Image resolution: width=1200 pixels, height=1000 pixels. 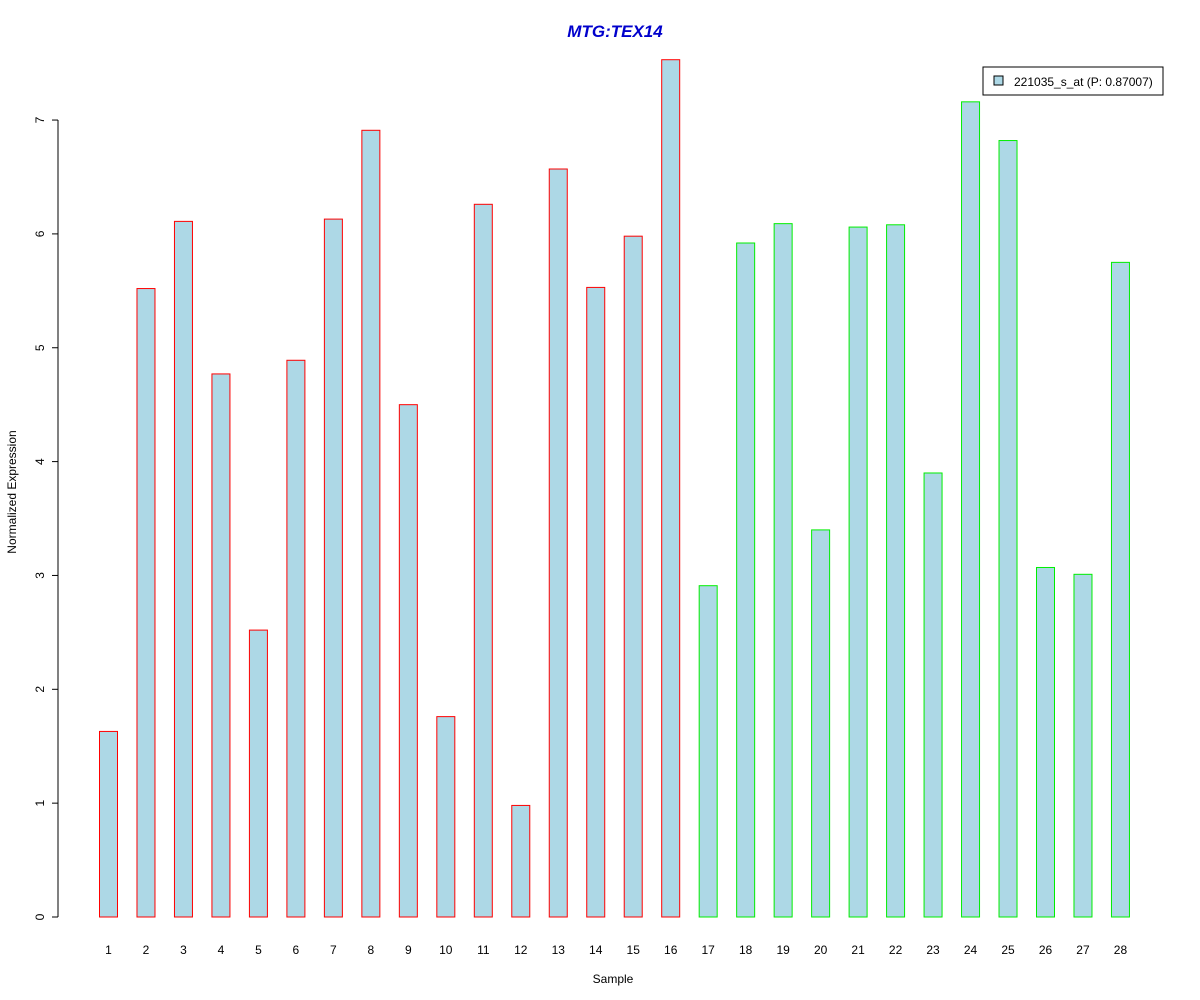 What do you see at coordinates (709, 950) in the screenshot?
I see `x-tick-label: 17` at bounding box center [709, 950].